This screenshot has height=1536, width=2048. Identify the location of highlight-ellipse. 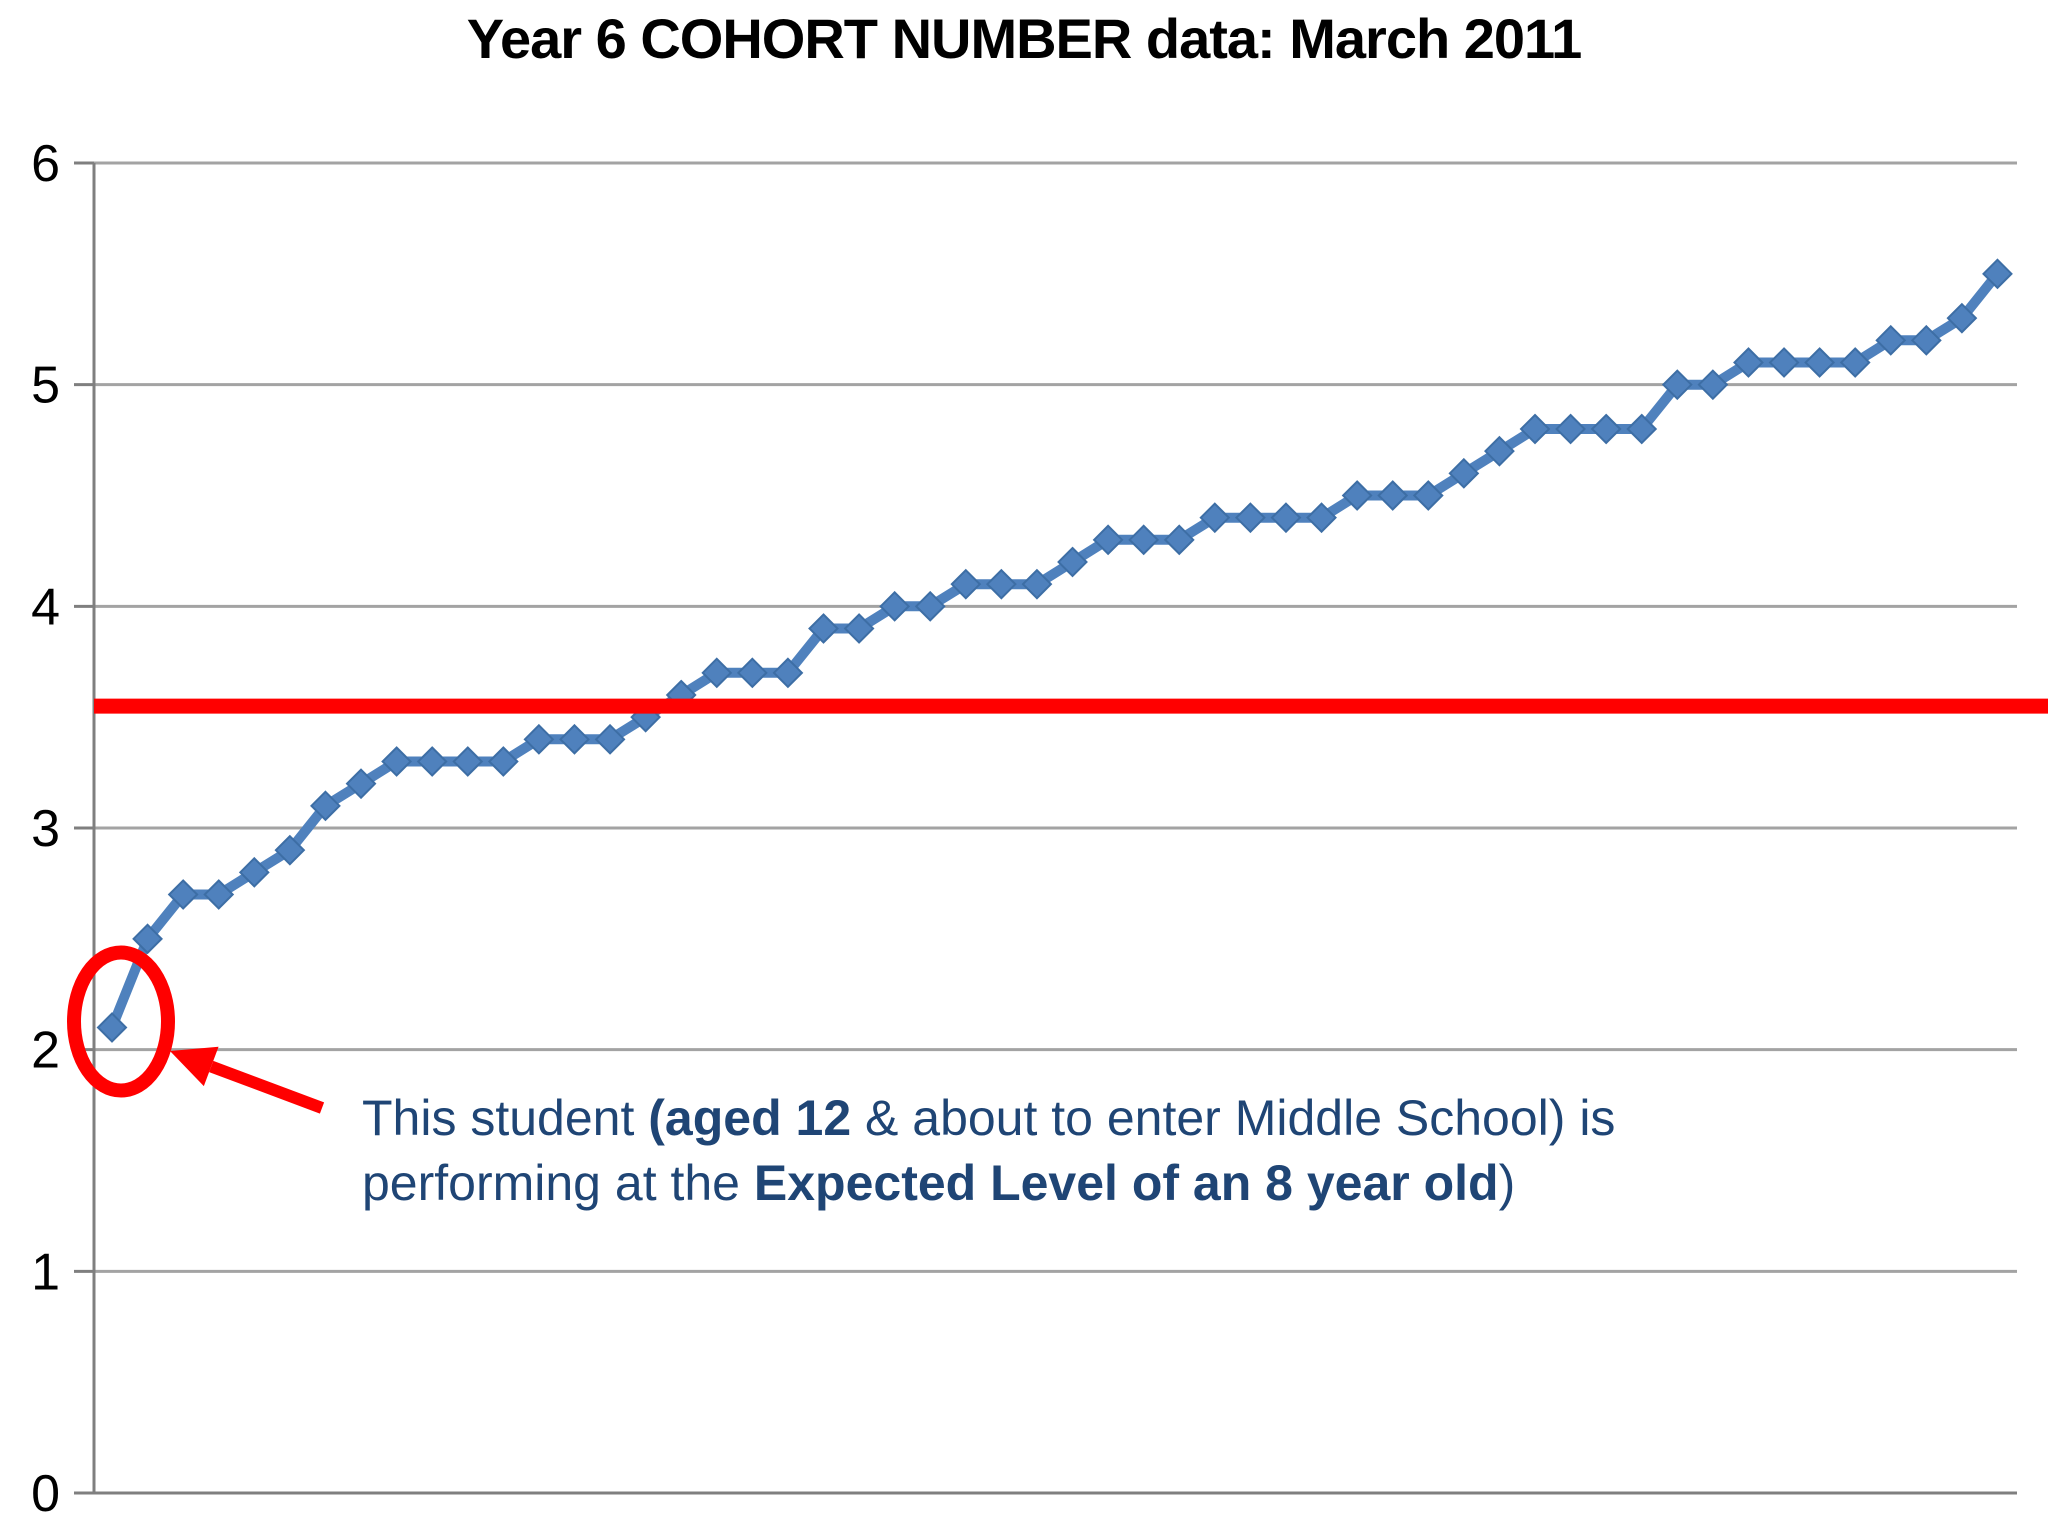
(121, 1021).